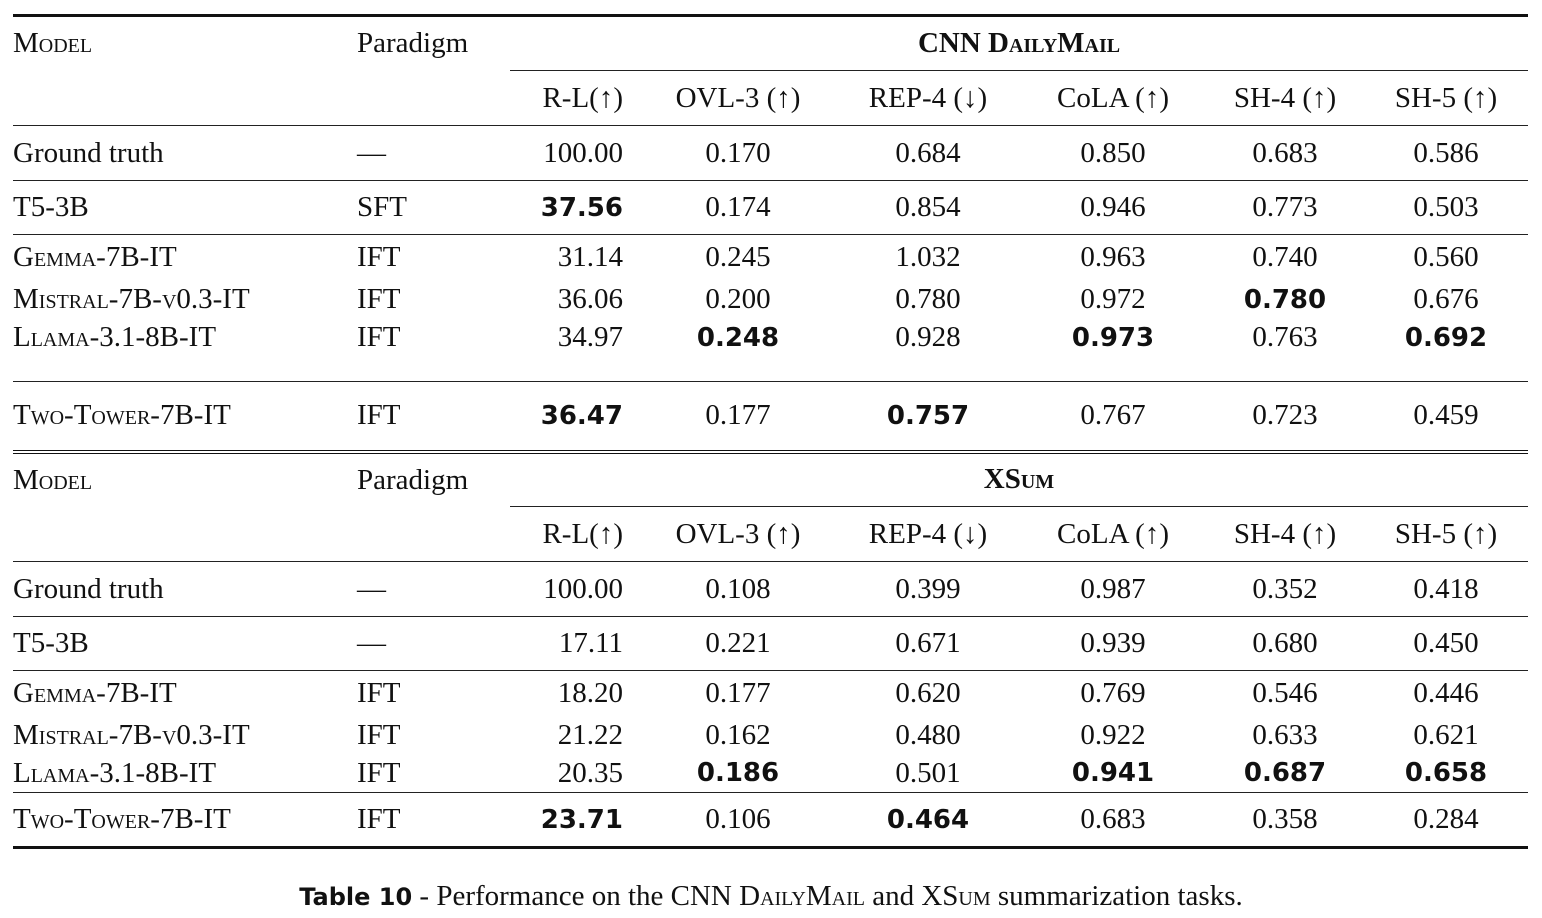 The width and height of the screenshot is (1542, 918). What do you see at coordinates (770, 369) in the screenshot?
I see `spacer-row` at bounding box center [770, 369].